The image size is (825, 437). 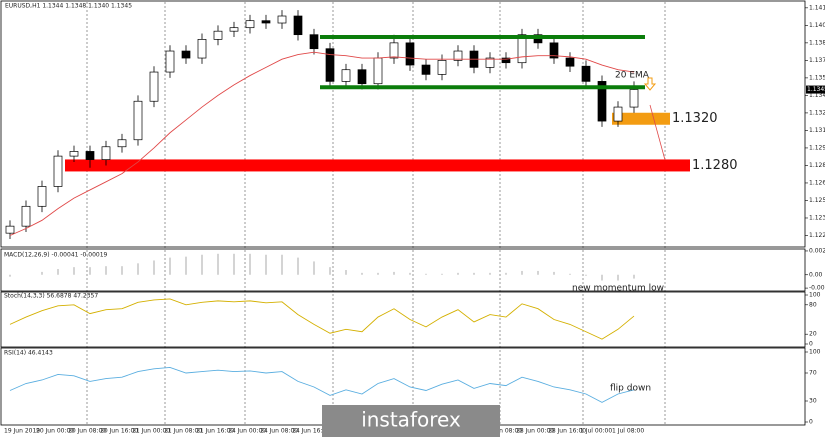 I want to click on x-tick-label: 21 Jun 16:00, so click(x=215, y=431).